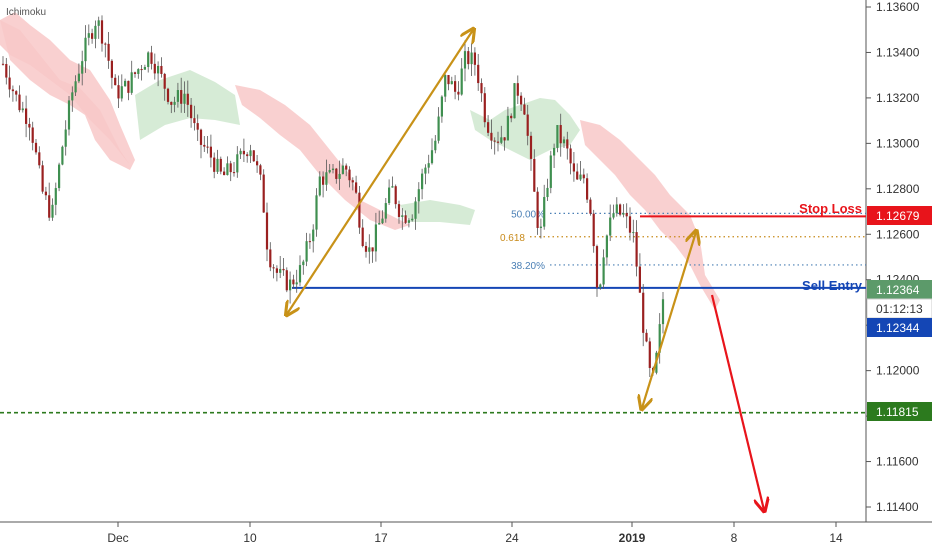 Image resolution: width=932 pixels, height=550 pixels. Describe the element at coordinates (898, 189) in the screenshot. I see `y-tick-label: 1.12800` at that location.